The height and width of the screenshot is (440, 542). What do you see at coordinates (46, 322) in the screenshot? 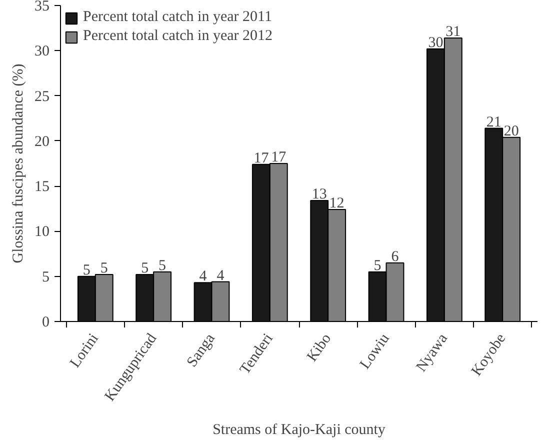
I see `y-tick-label: 0` at bounding box center [46, 322].